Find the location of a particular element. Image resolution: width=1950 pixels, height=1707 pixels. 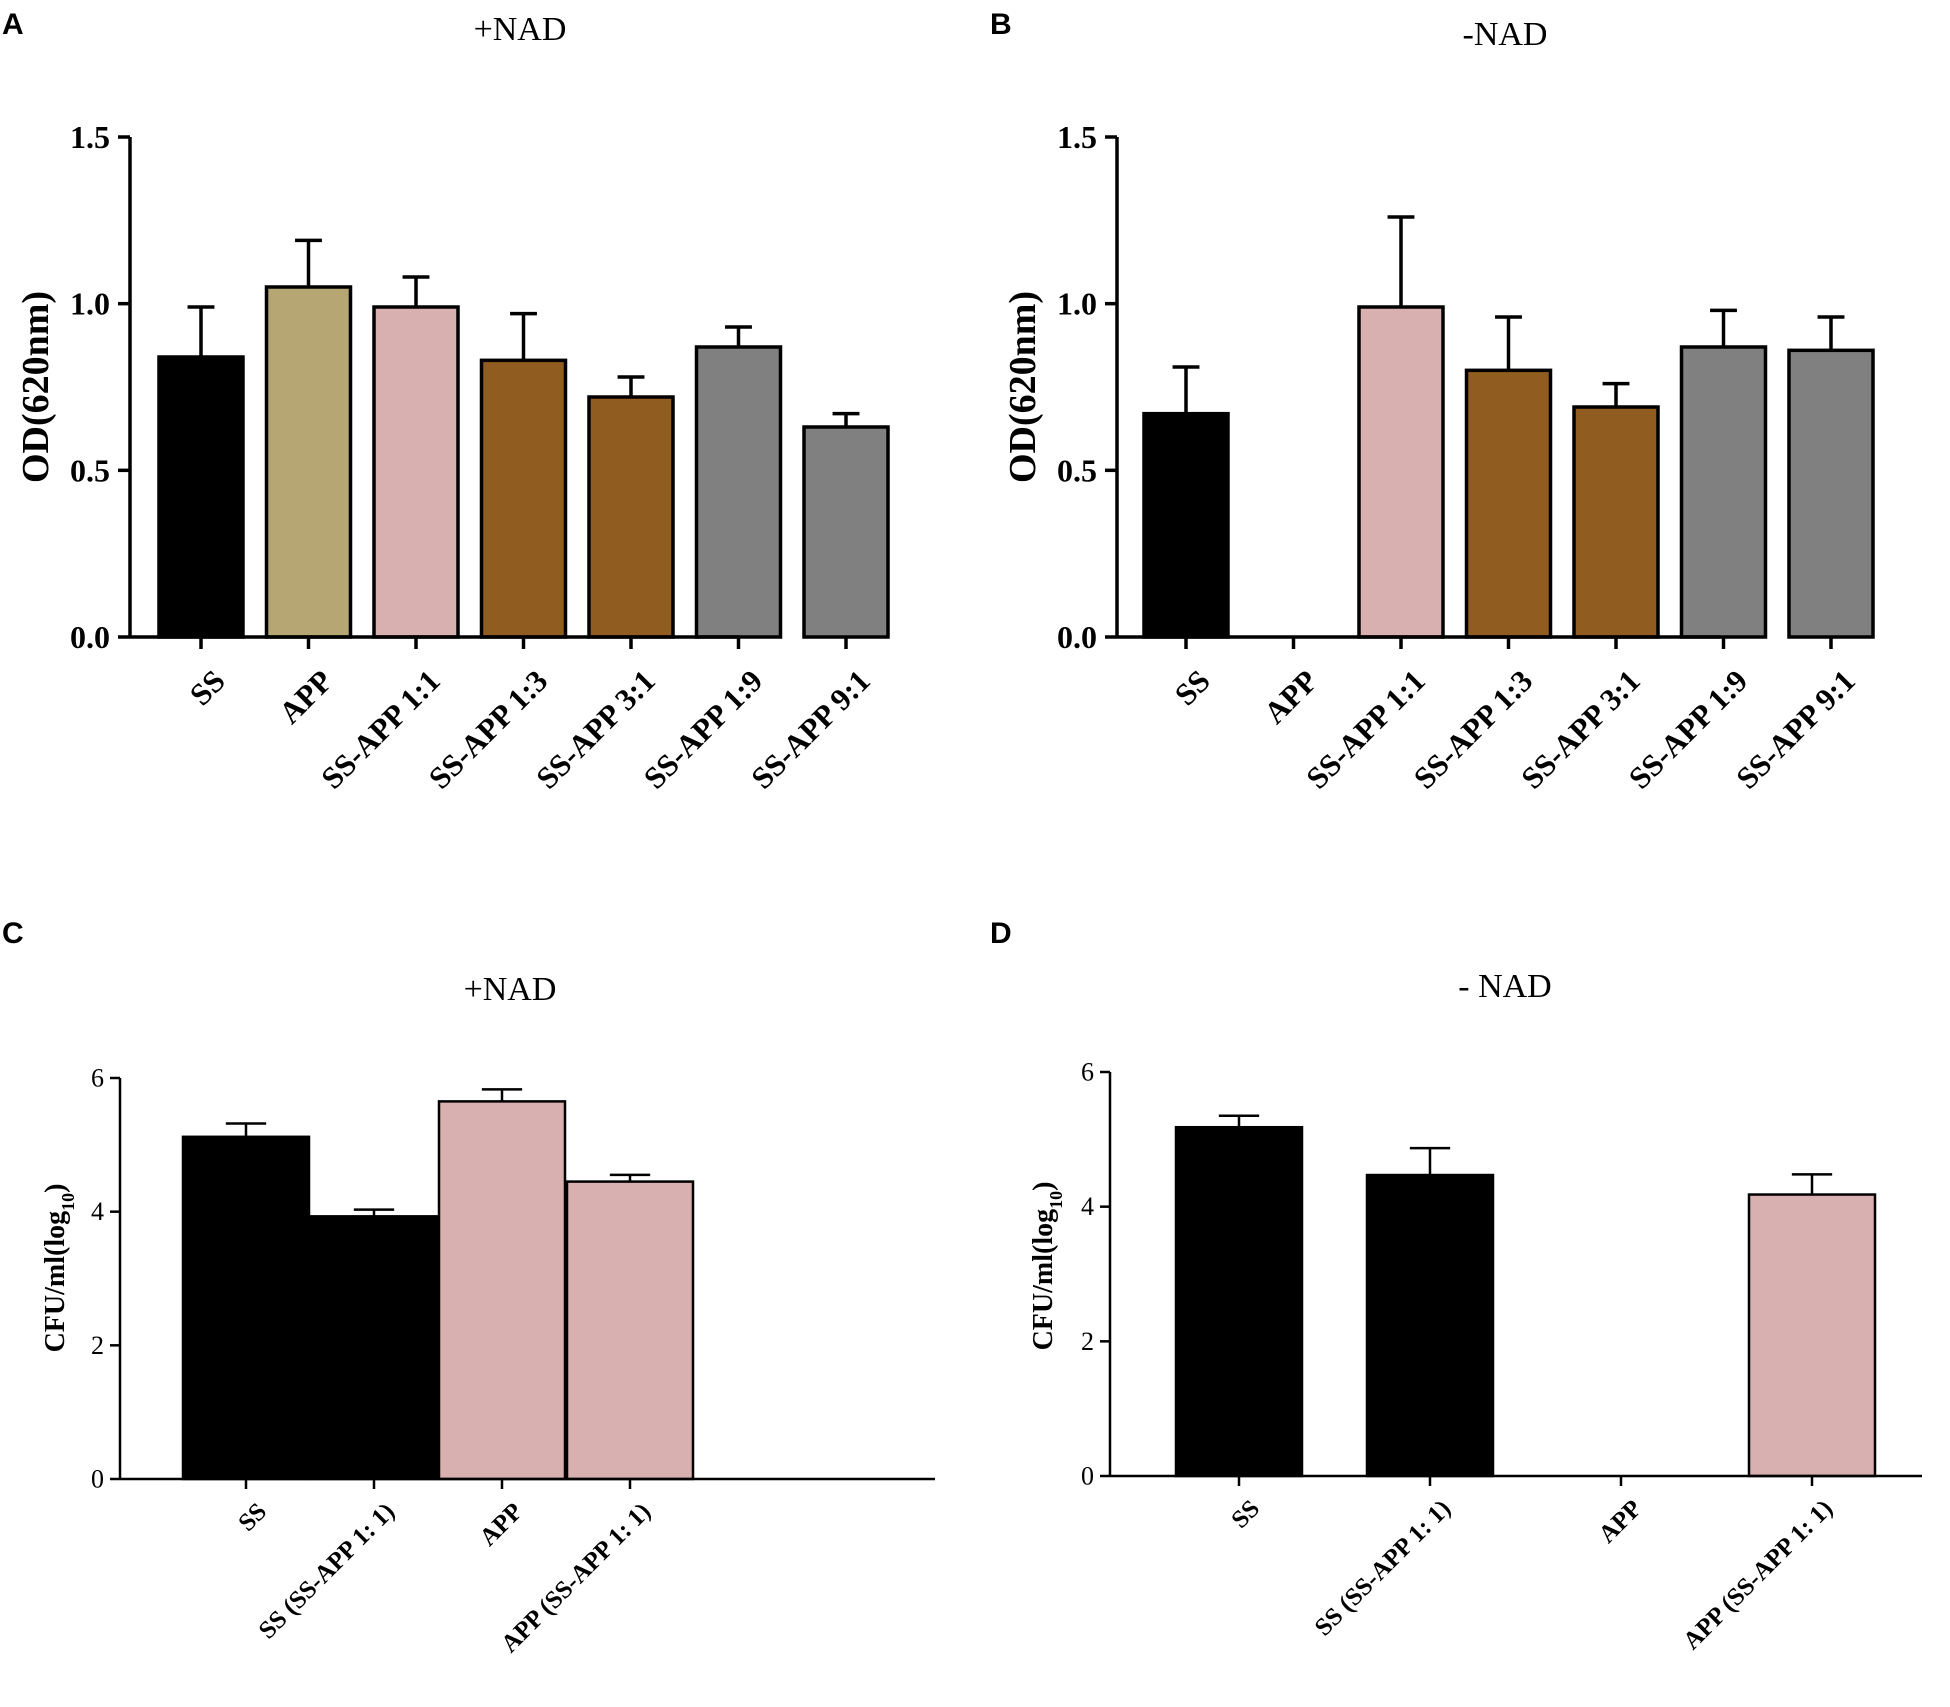

panel-c-y-tick-label-2: 4 is located at coordinates (97, 1211).